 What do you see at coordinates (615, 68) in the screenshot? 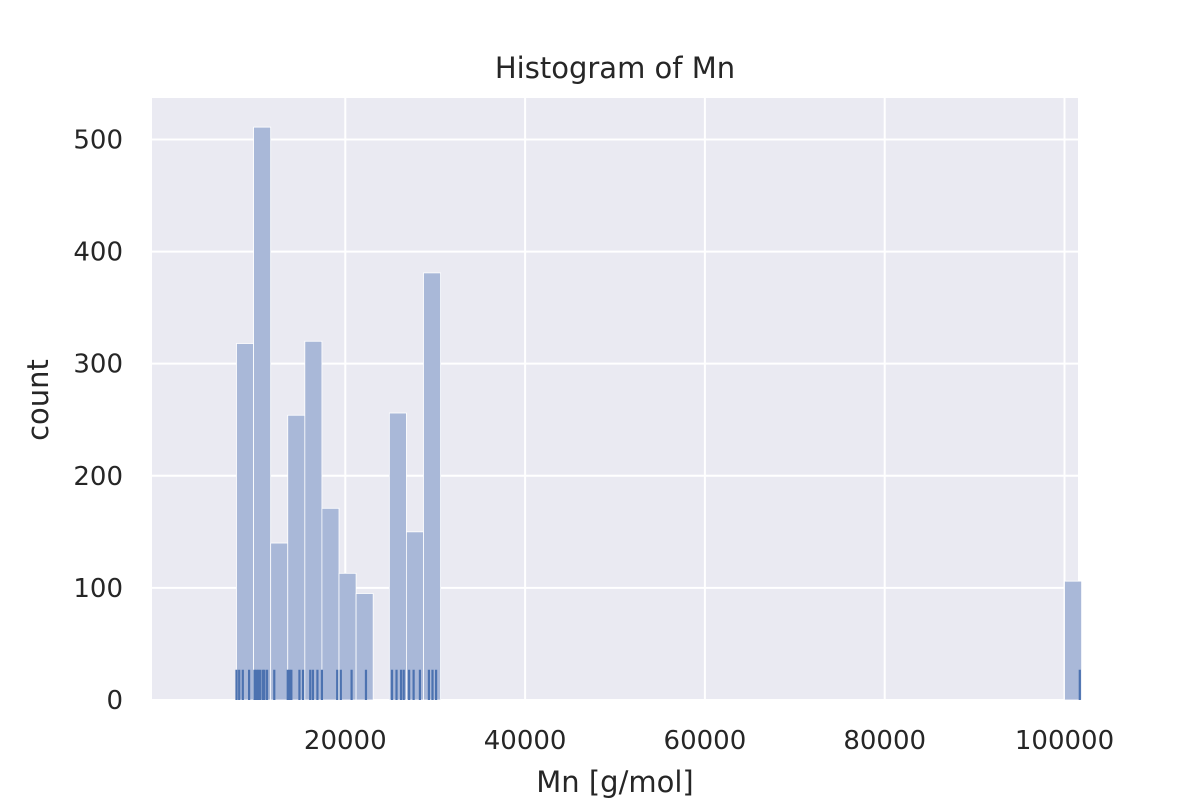
I see `chart-title: Histogram of Mn` at bounding box center [615, 68].